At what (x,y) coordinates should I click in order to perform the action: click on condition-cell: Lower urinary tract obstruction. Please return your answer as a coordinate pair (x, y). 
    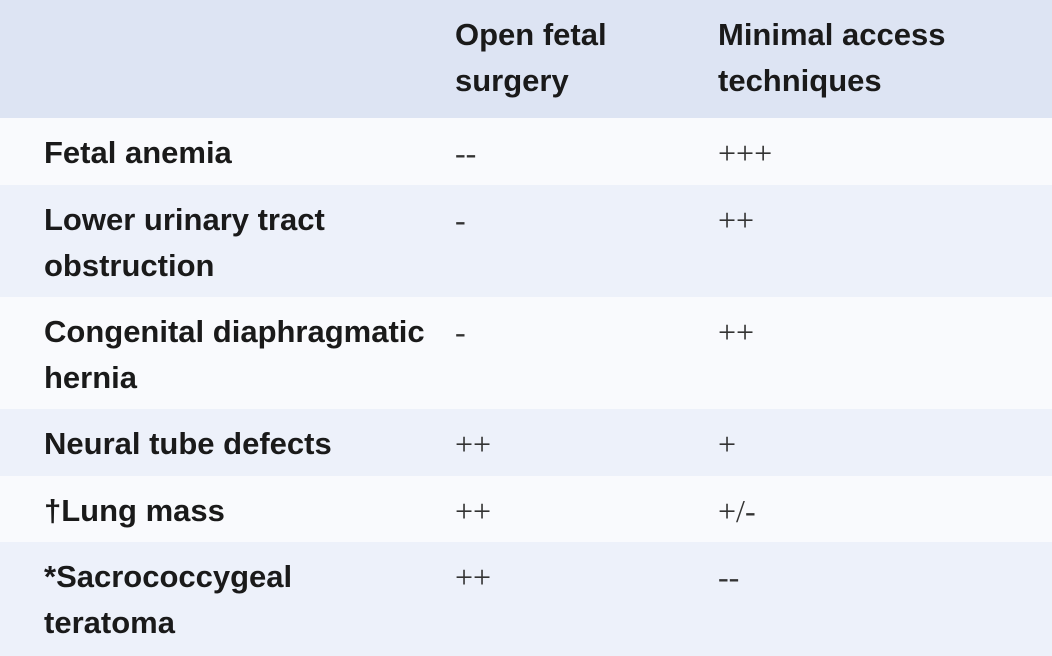
    Looking at the image, I should click on (184, 242).